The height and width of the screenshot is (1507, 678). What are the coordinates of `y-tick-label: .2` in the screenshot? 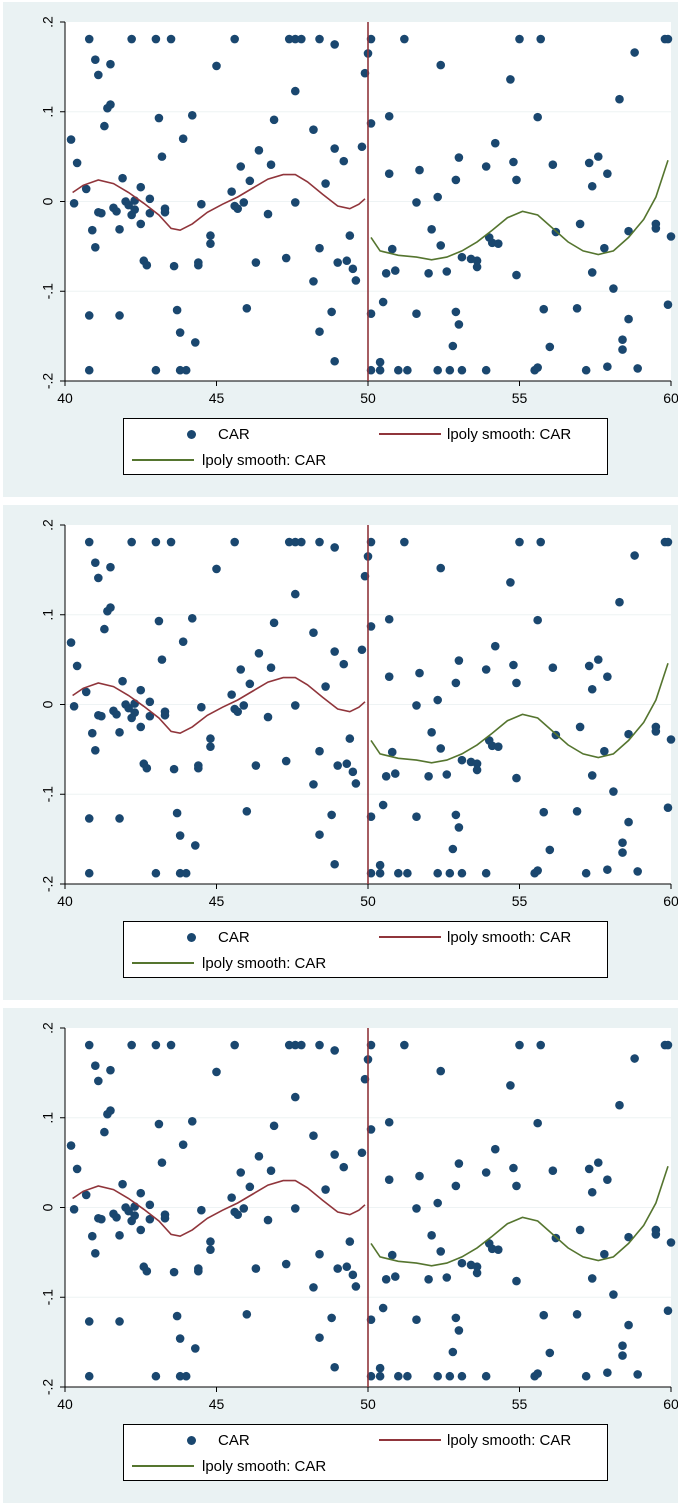 It's located at (48, 525).